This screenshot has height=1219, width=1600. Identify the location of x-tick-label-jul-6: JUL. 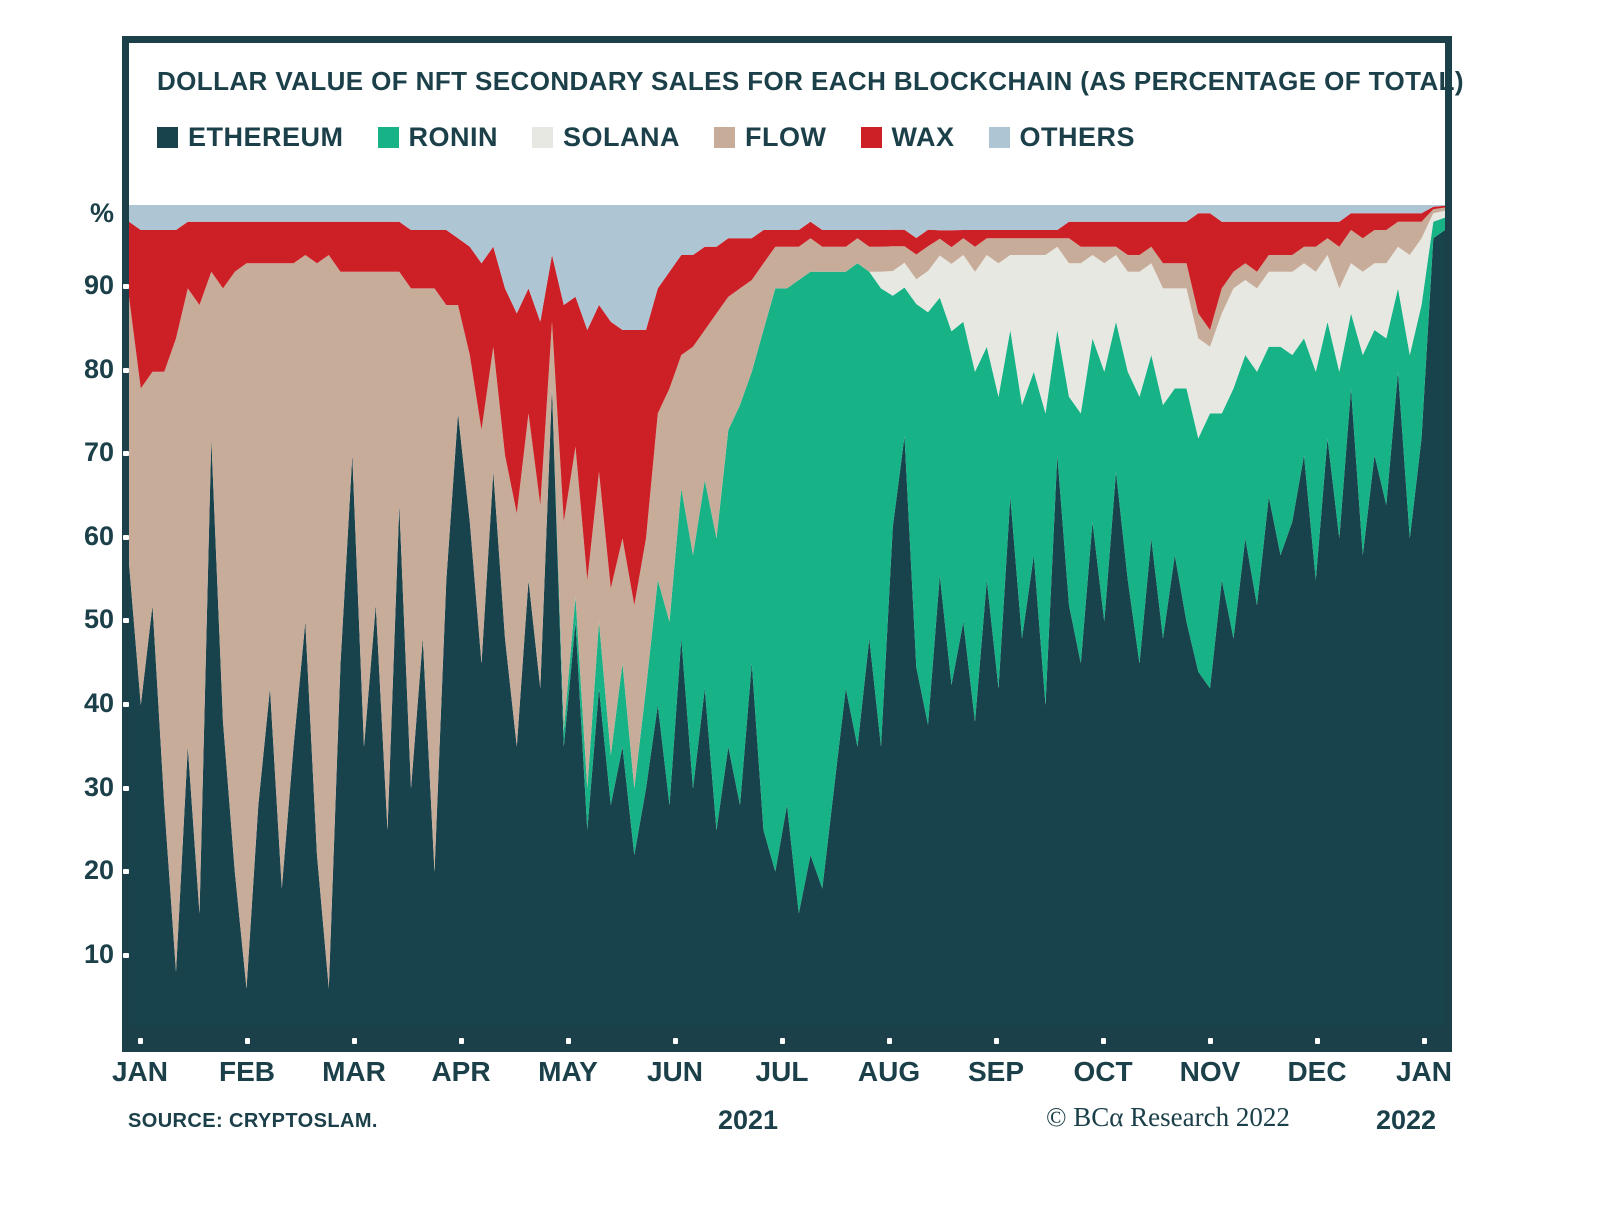
(782, 1071).